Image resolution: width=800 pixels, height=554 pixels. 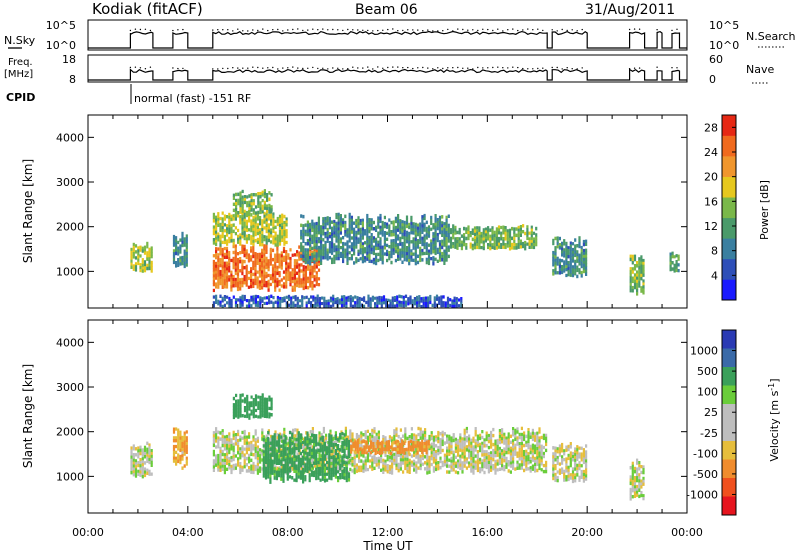 What do you see at coordinates (72, 79) in the screenshot?
I see `freq-tick-bottom: 8` at bounding box center [72, 79].